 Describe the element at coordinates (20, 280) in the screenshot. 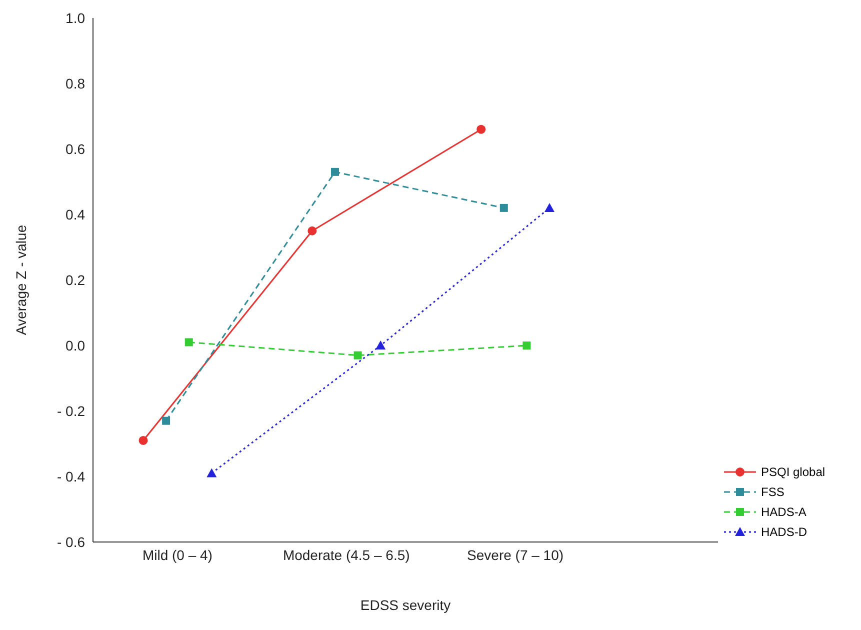

I see `y-axis-title: Average Z - value` at that location.